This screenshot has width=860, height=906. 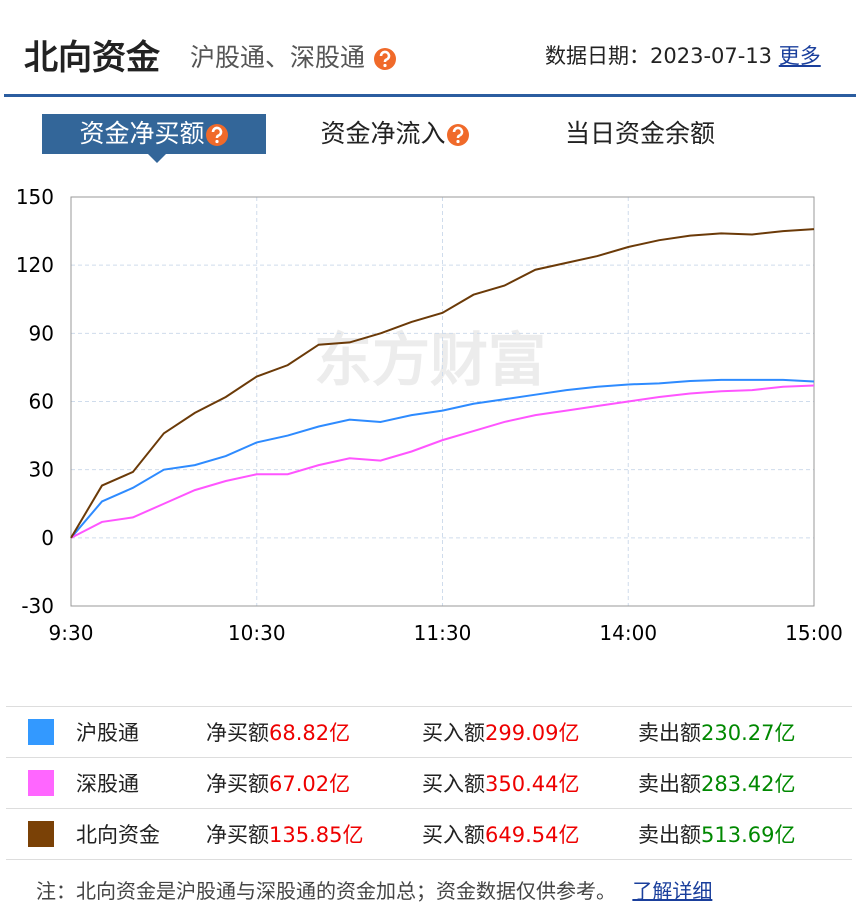 I want to click on title: 北向资金, so click(x=92, y=58).